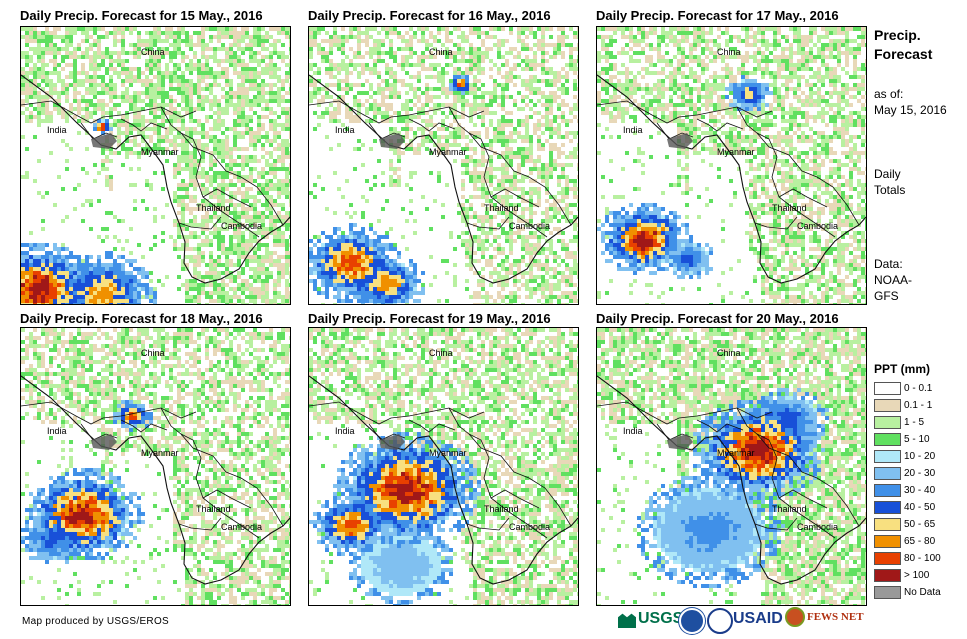 Image resolution: width=967 pixels, height=639 pixels. What do you see at coordinates (920, 490) in the screenshot?
I see `legend-label: 30 - 40` at bounding box center [920, 490].